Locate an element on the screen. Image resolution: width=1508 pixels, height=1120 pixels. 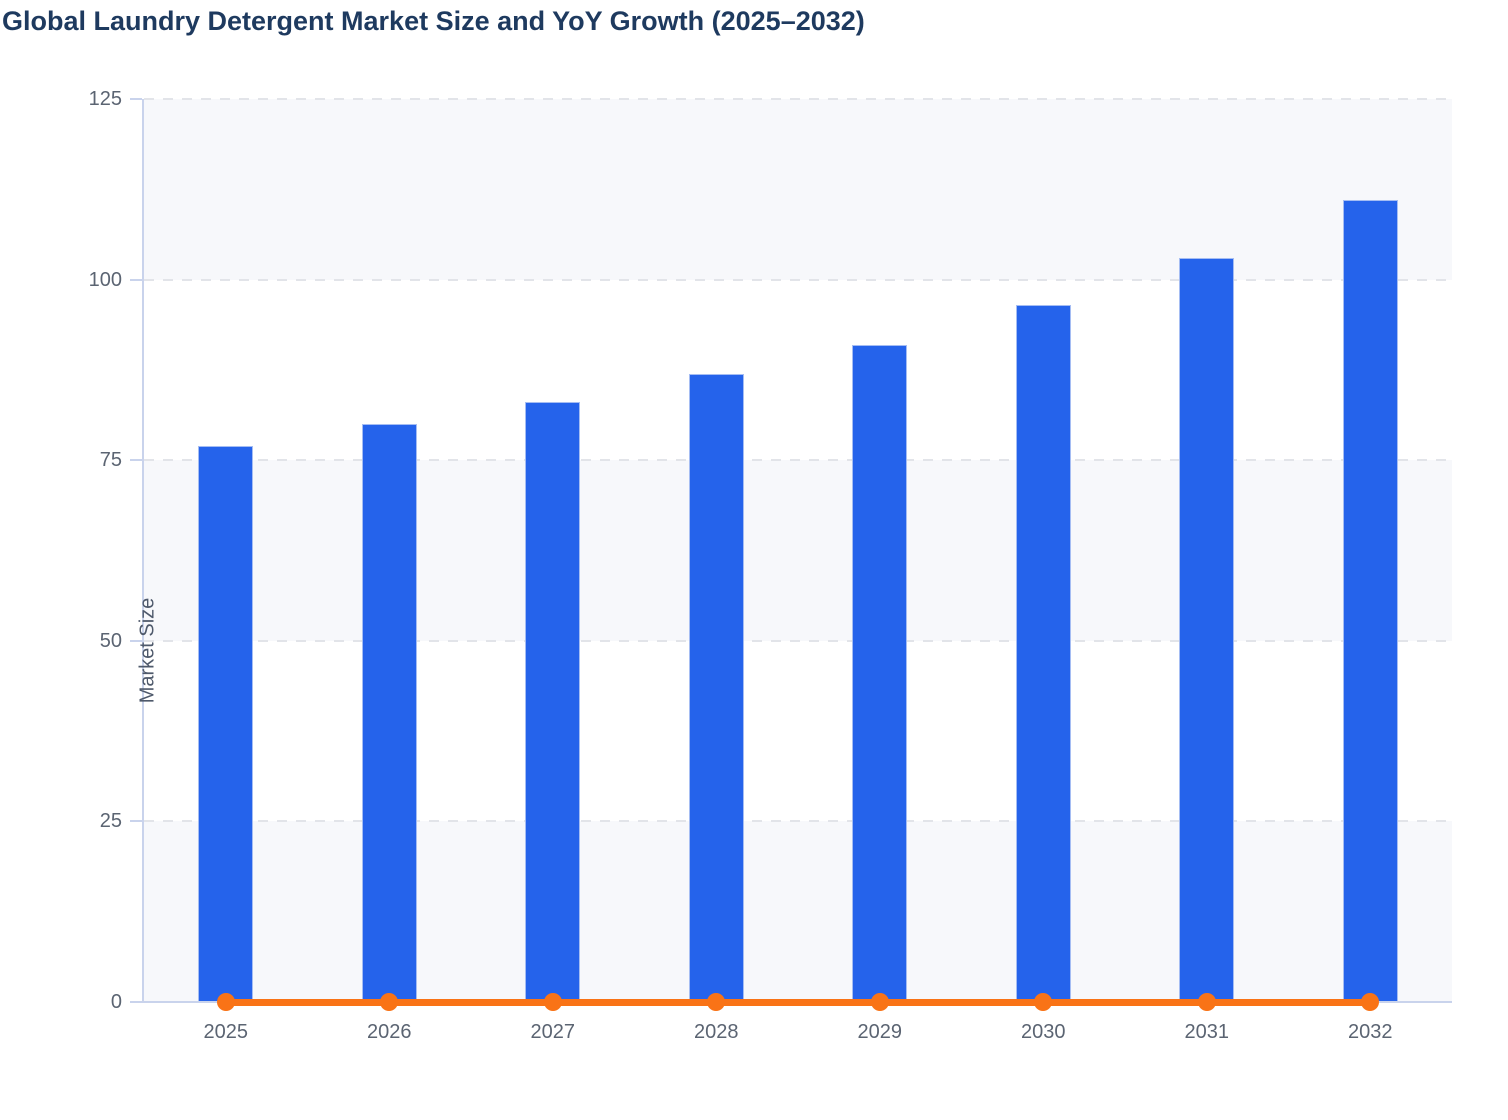
yoy-growth-marker-2031 is located at coordinates (1206, 1002).